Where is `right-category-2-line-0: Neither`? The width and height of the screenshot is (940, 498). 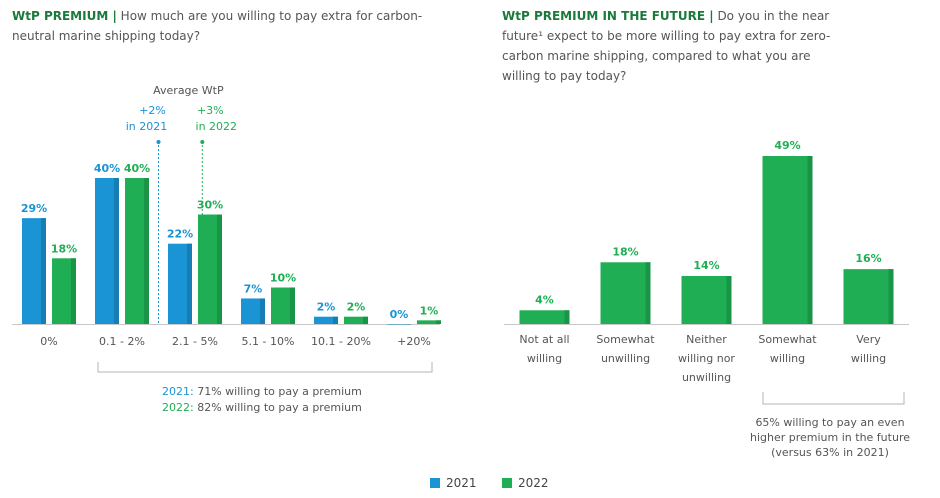
right-category-2-line-0: Neither is located at coordinates (706, 339).